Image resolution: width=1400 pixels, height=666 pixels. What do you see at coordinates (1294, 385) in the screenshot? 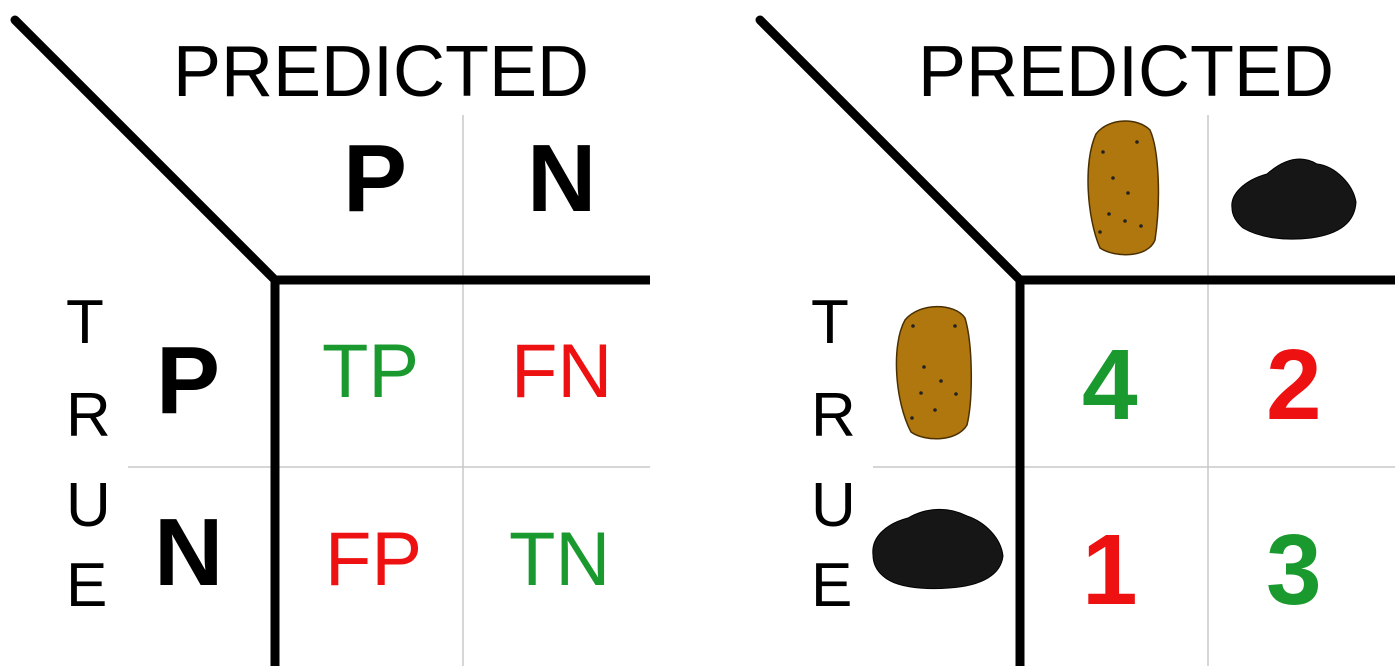
I see `count-false-negative: 2` at bounding box center [1294, 385].